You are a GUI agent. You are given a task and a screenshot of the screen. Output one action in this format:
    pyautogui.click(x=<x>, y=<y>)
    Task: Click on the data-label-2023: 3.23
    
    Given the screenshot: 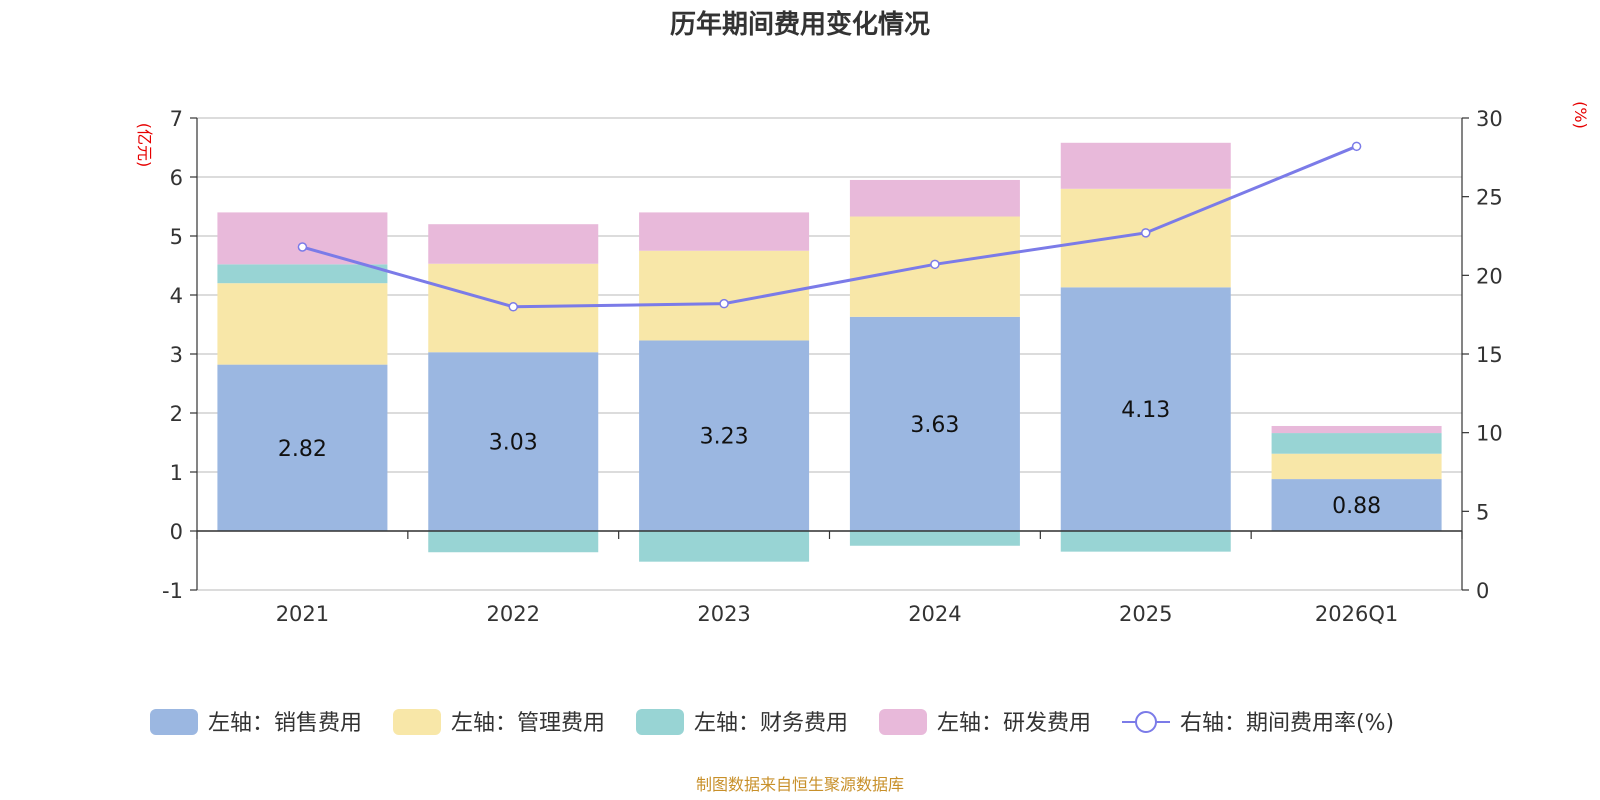 What is the action you would take?
    pyautogui.click(x=724, y=437)
    